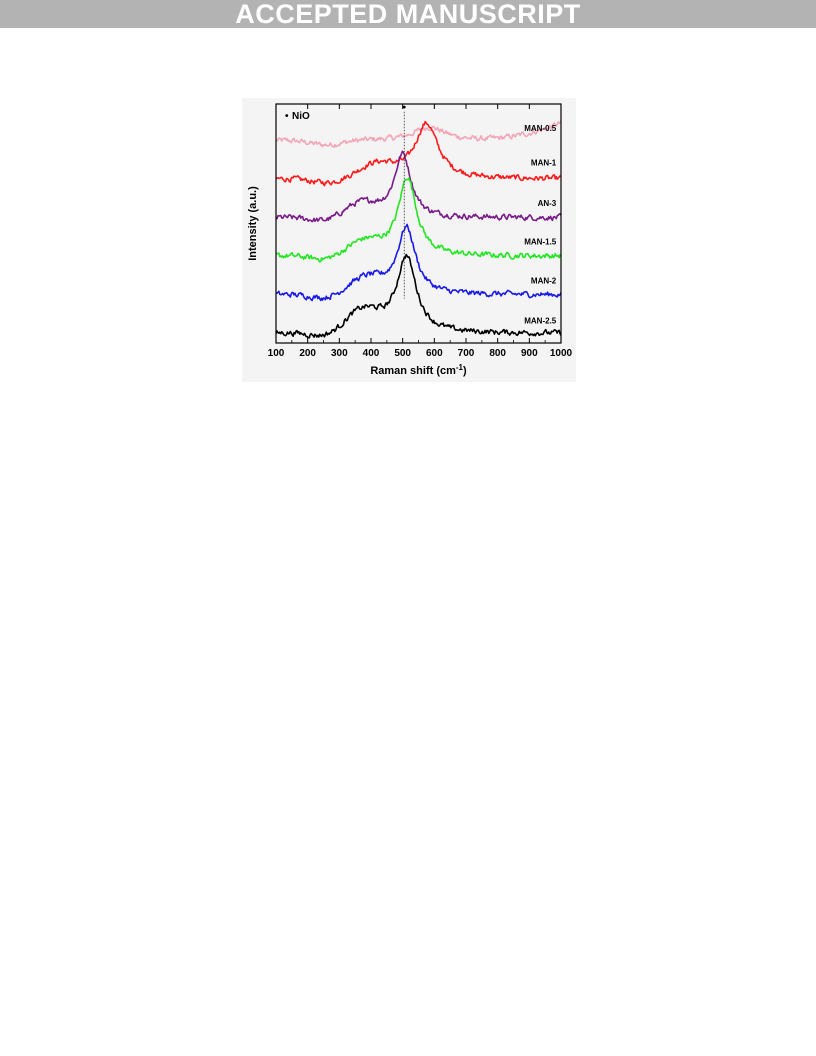  I want to click on x-tick-label-1000: 1000, so click(561, 353).